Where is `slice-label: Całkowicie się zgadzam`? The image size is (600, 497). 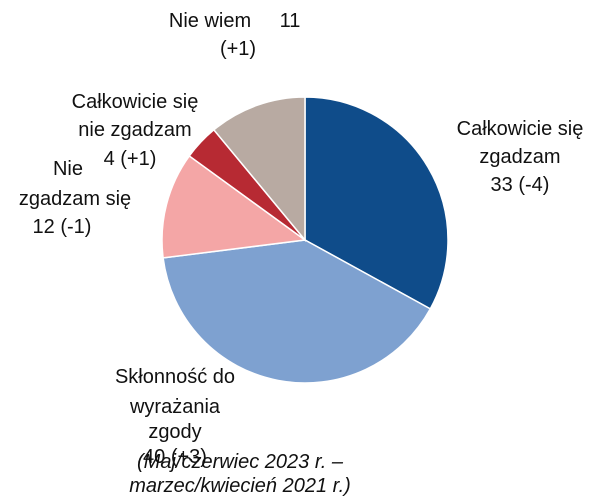
slice-label: Całkowicie się zgadzam is located at coordinates (520, 143).